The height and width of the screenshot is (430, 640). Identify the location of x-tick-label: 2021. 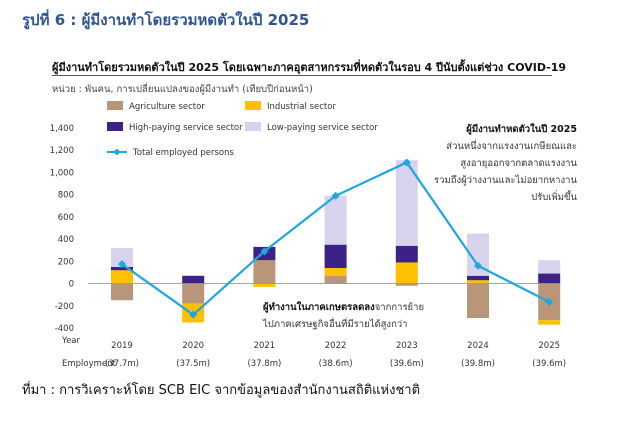
(265, 346).